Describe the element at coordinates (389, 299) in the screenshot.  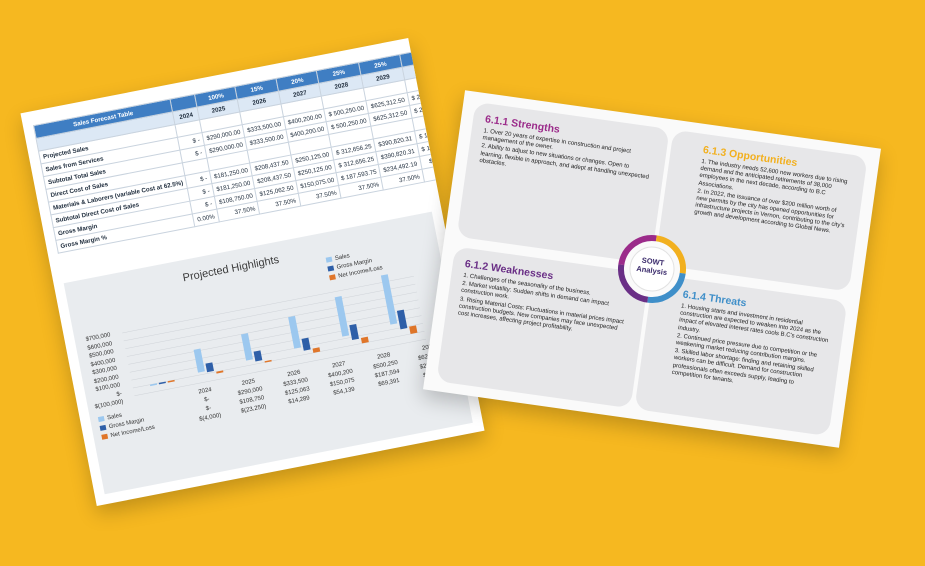
I see `bar-sales-2029` at that location.